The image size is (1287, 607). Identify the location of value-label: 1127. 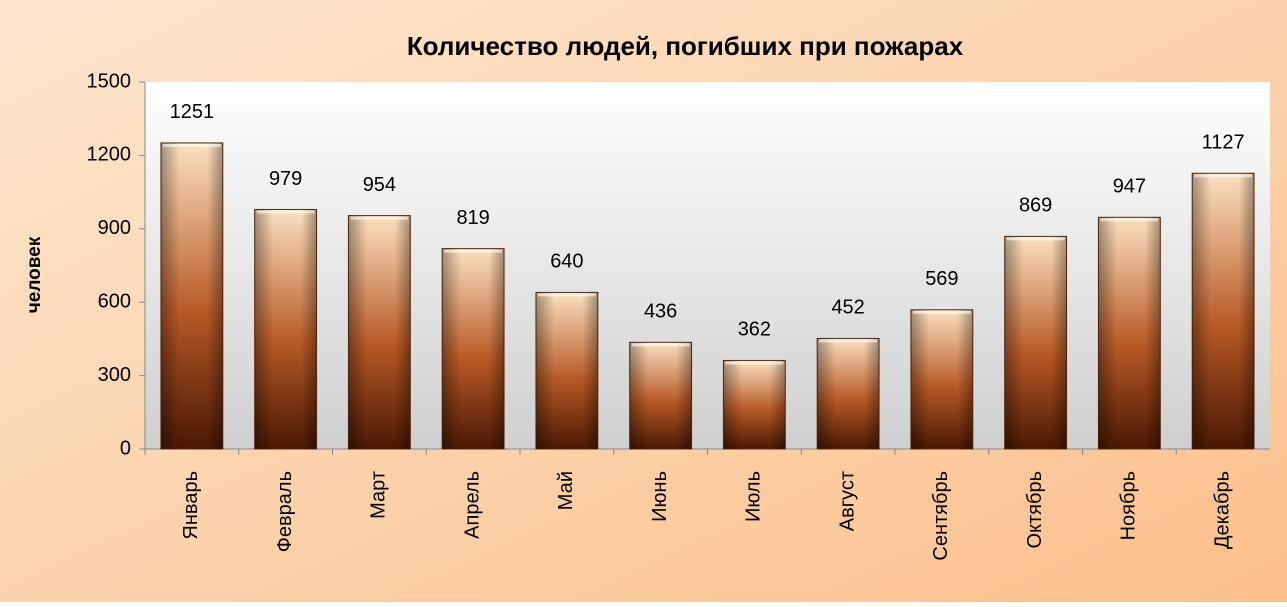
(1223, 143).